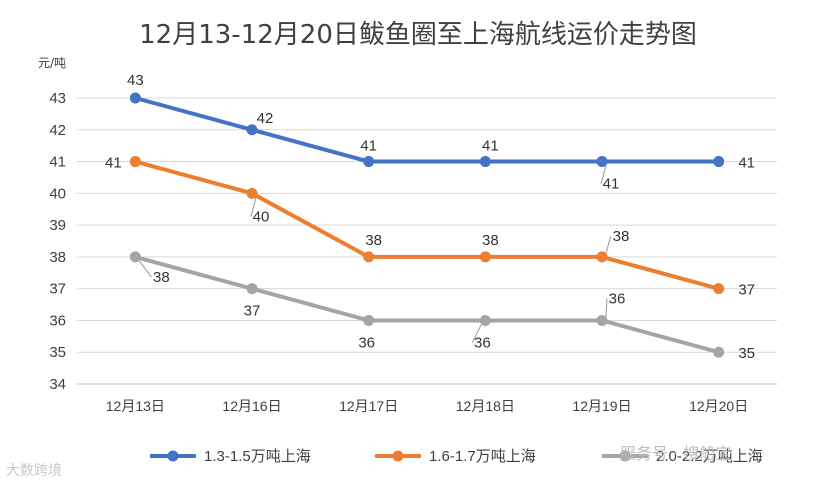 The height and width of the screenshot is (486, 836). I want to click on y-tick-label: 38, so click(57, 257).